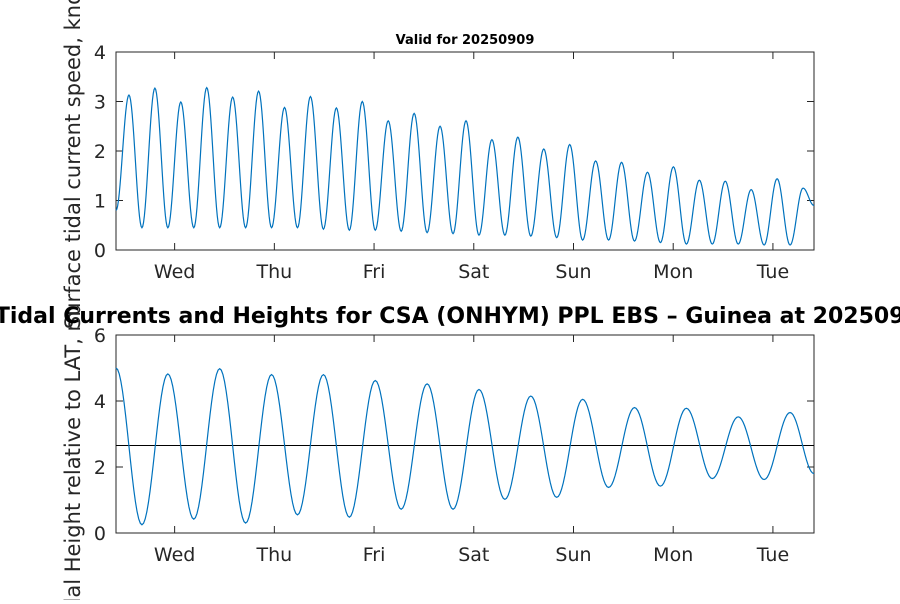  I want to click on tidal-height-xtick-label: Thu, so click(273, 555).